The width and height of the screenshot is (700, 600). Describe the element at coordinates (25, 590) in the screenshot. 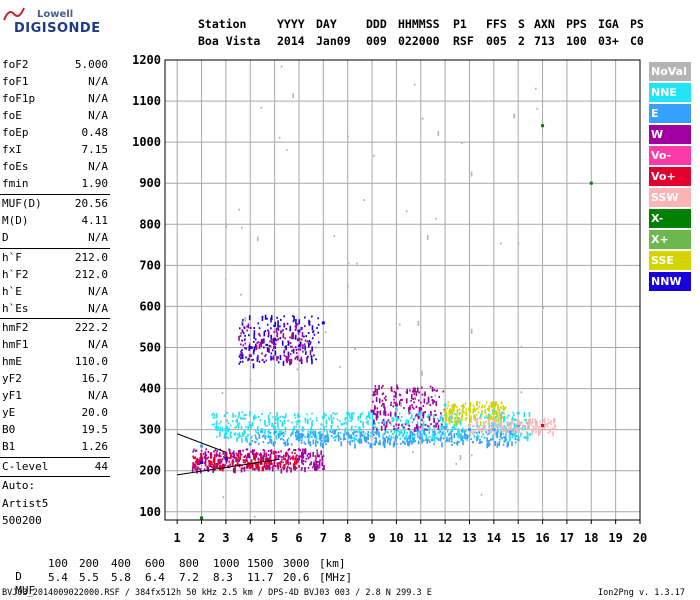

I see `muf-label: MUF` at that location.